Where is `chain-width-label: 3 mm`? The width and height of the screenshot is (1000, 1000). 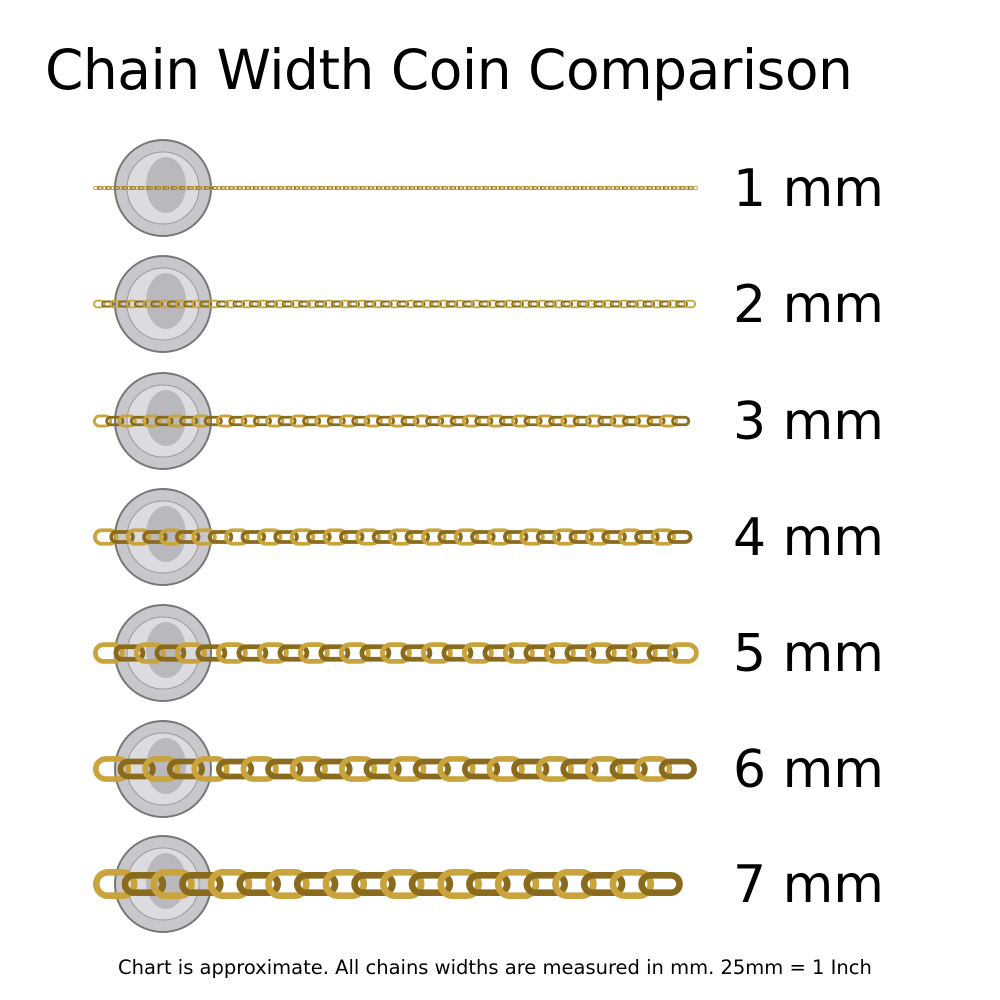
chain-width-label: 3 mm is located at coordinates (808, 422).